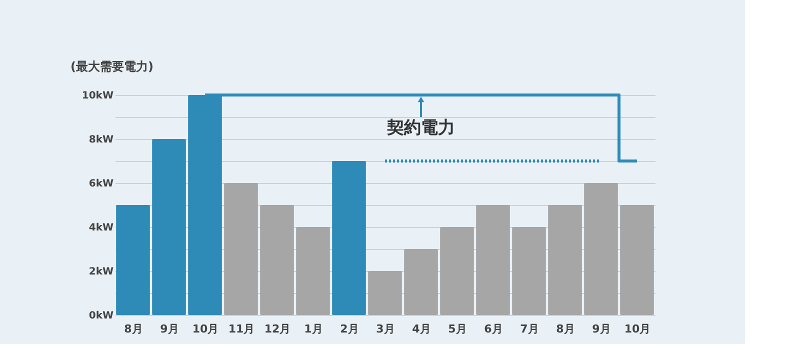 Image resolution: width=800 pixels, height=350 pixels. What do you see at coordinates (98, 96) in the screenshot?
I see `y-tick-label: 10kW` at bounding box center [98, 96].